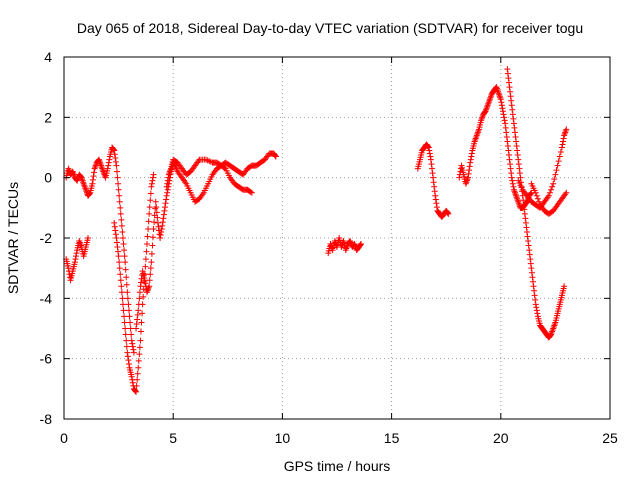  What do you see at coordinates (48, 57) in the screenshot?
I see `y-tick-label: 4` at bounding box center [48, 57].